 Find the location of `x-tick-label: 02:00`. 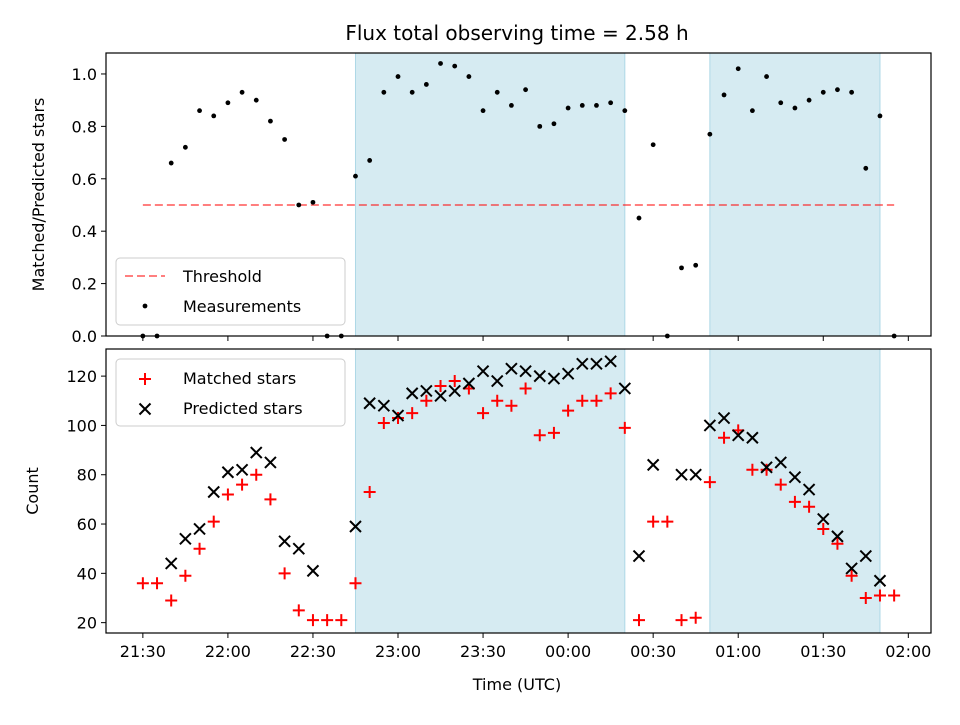

x-tick-label: 02:00 is located at coordinates (908, 651).